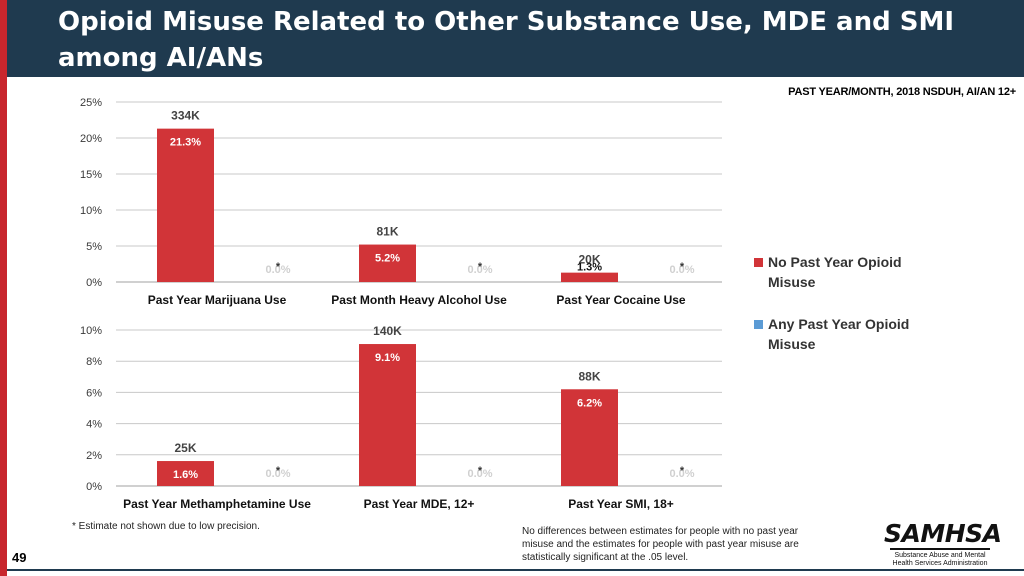 The image size is (1024, 576). Describe the element at coordinates (387, 232) in the screenshot. I see `bar-count-label: 81K` at that location.